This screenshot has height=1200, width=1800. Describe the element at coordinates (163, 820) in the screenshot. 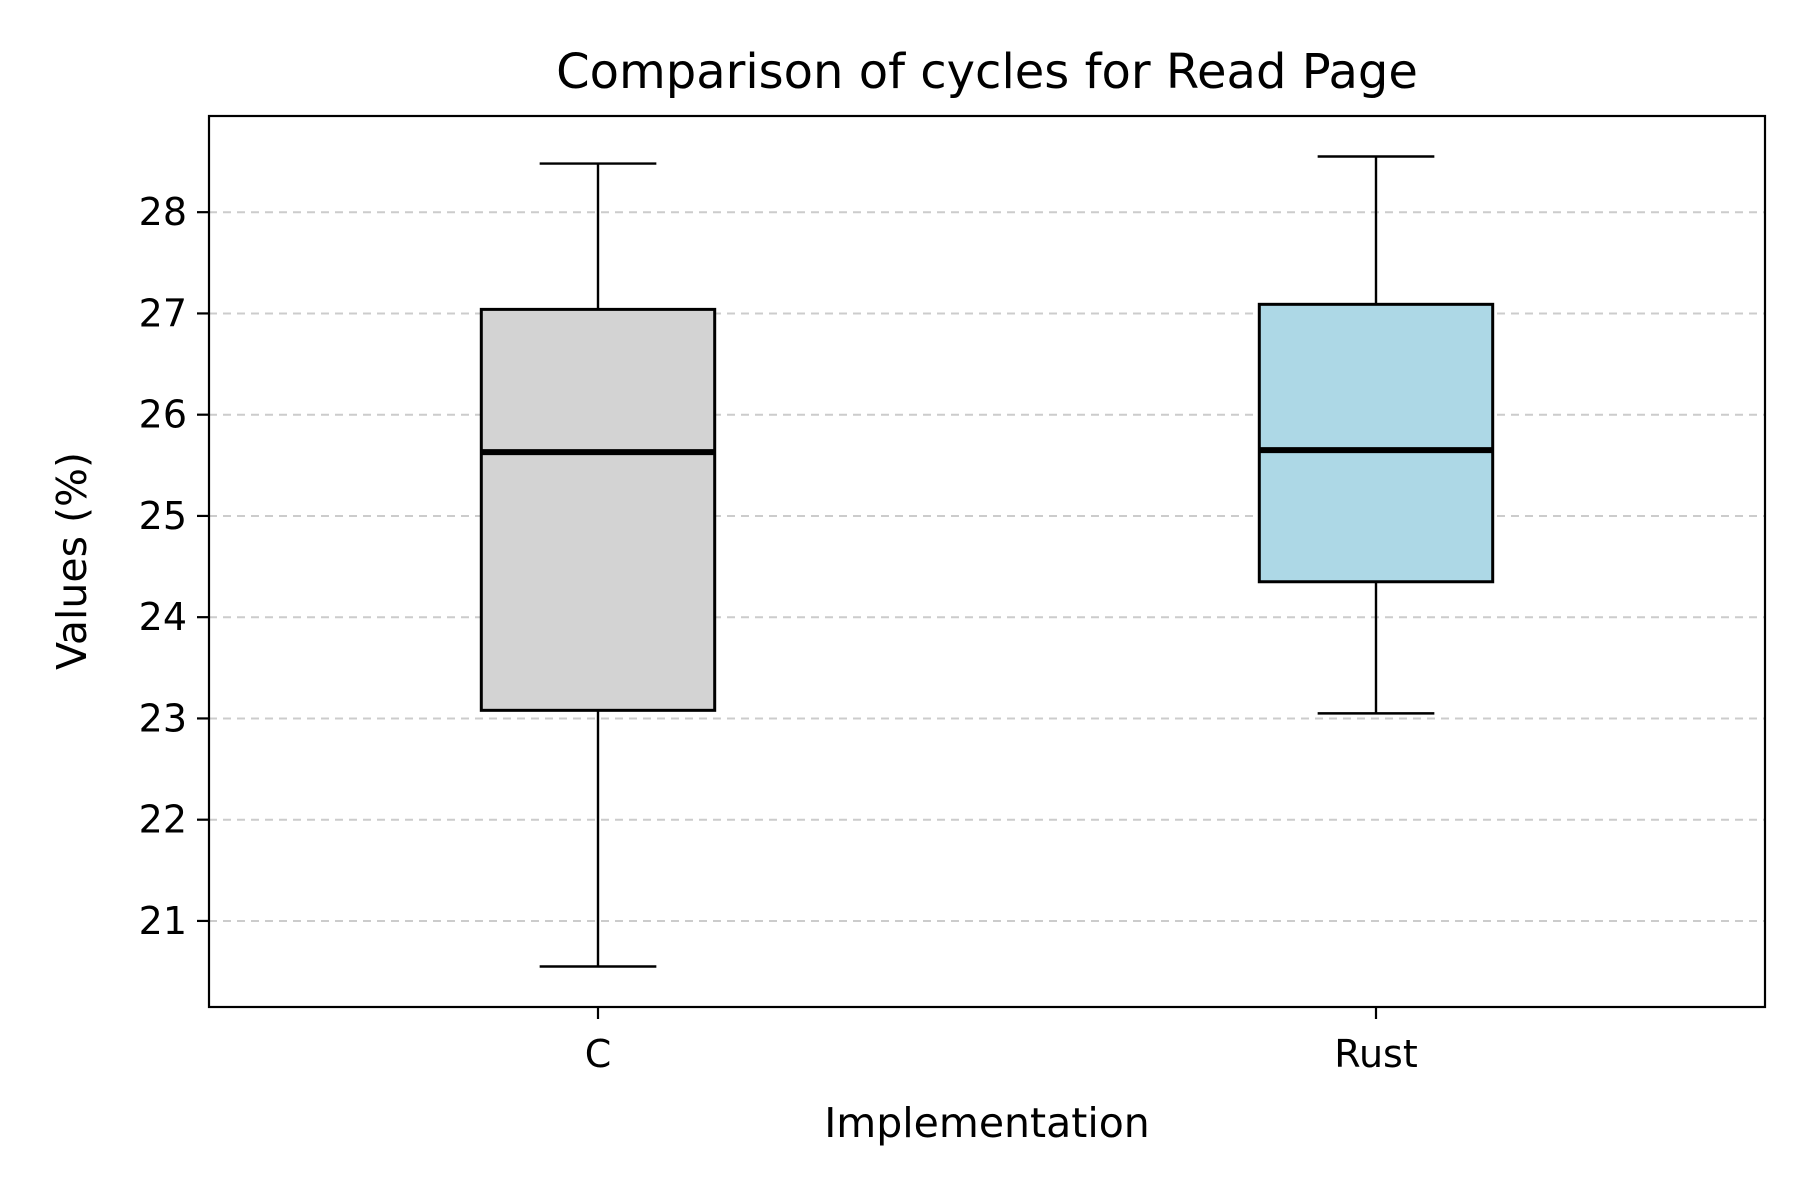

I see `y-tick-label: 22` at that location.